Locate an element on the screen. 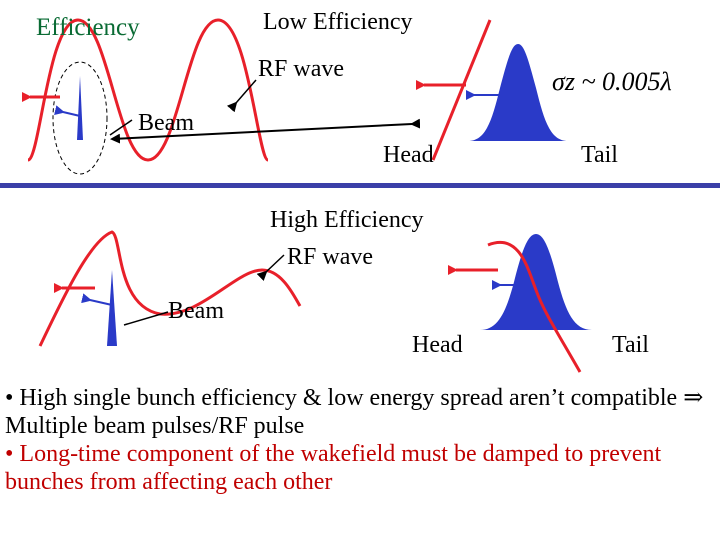 This screenshot has height=540, width=720. beam-spike-bottom is located at coordinates (112, 308).